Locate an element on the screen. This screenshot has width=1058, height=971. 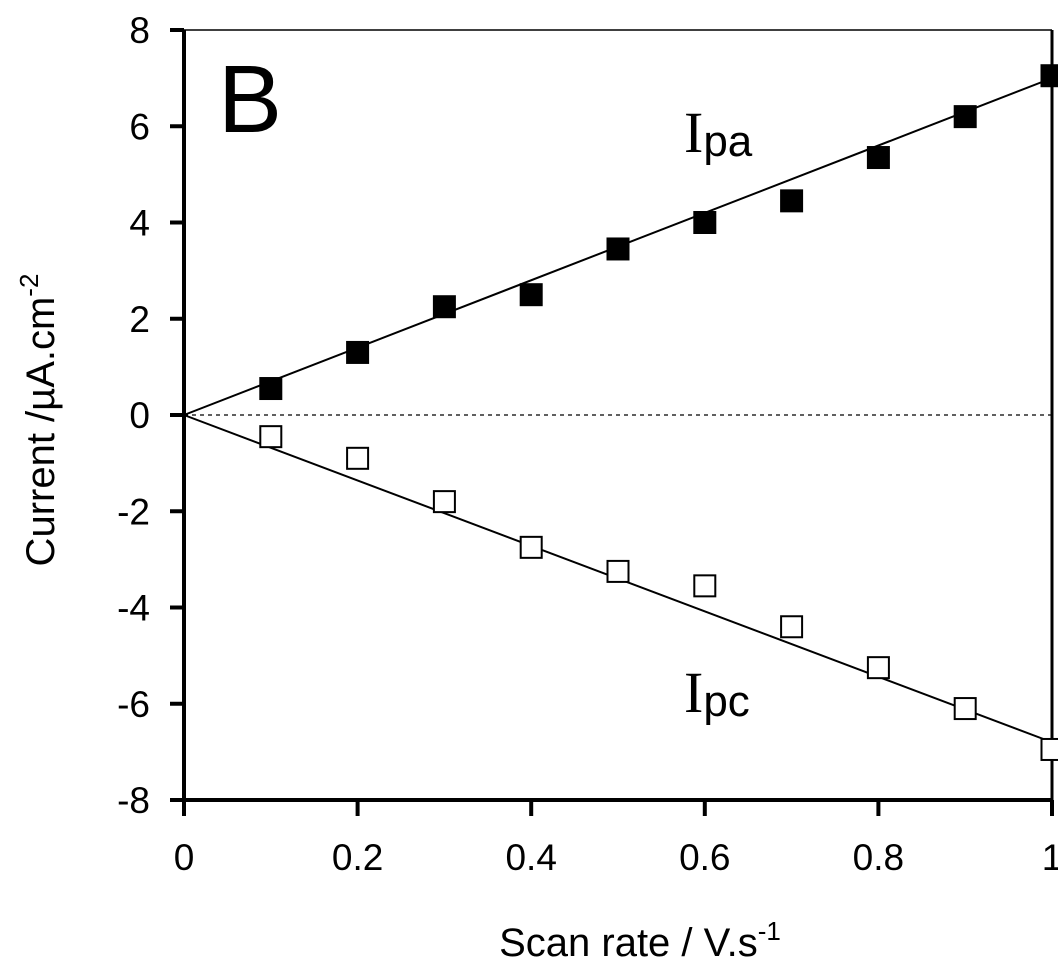
y-tick-label: 8 is located at coordinates (139, 30).